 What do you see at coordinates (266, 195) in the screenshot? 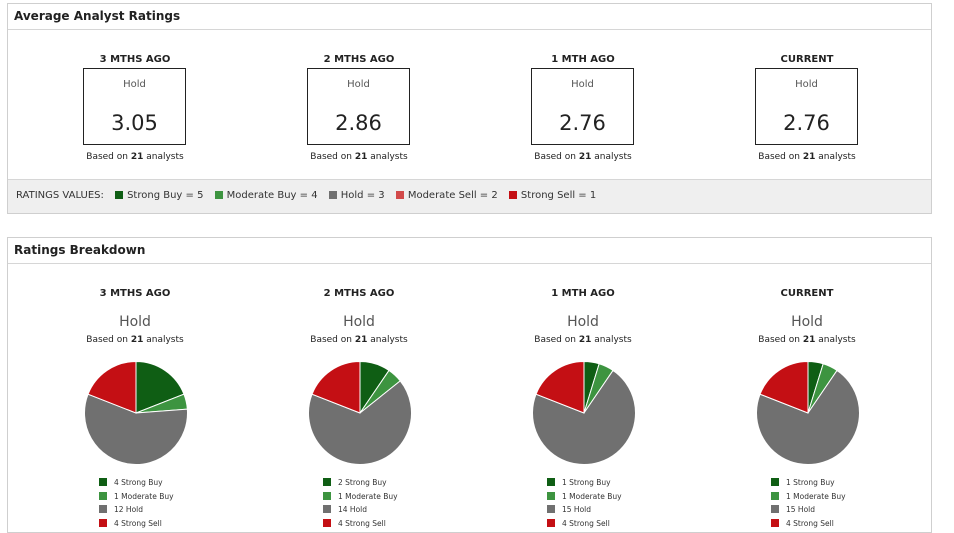
I see `value-item-moderate-buy: Moderate Buy = 4` at bounding box center [266, 195].